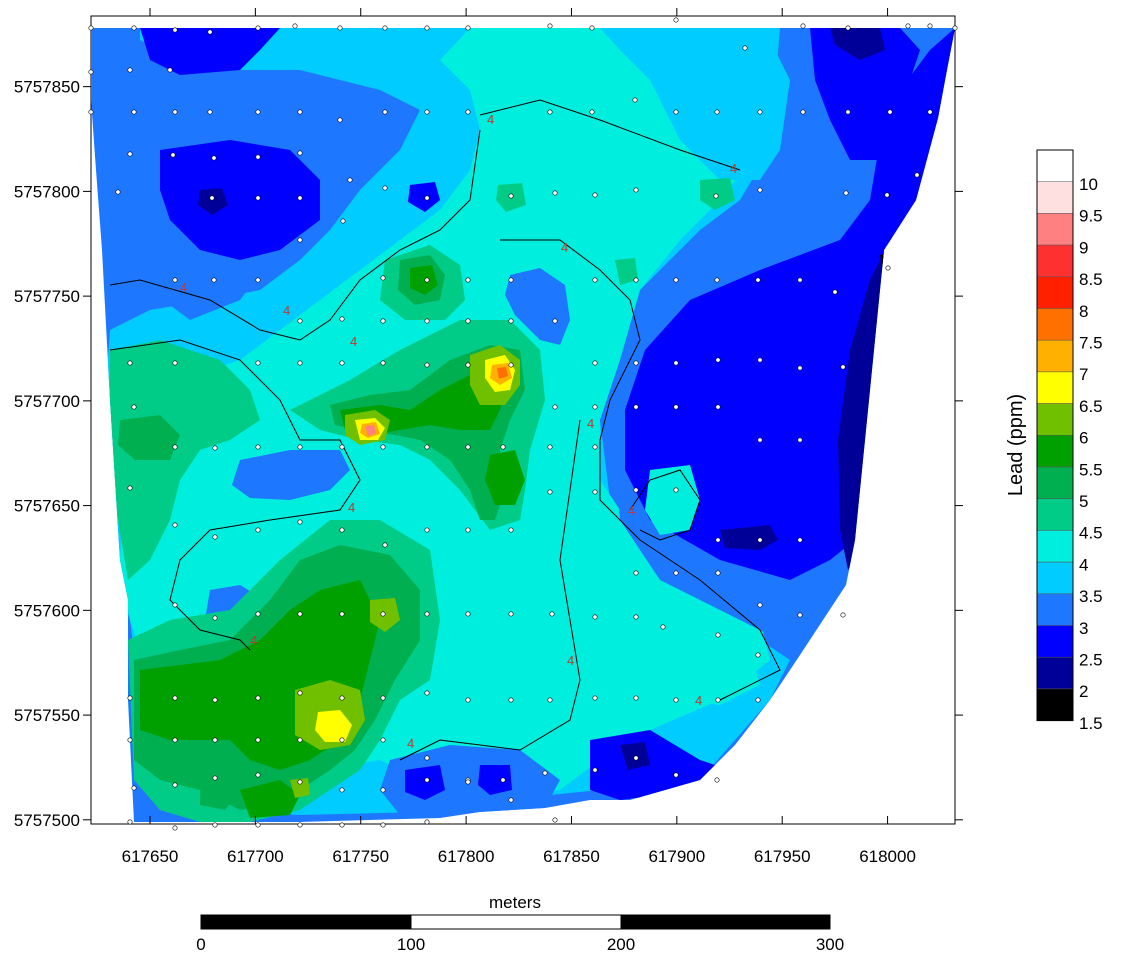 Image resolution: width=1124 pixels, height=957 pixels. I want to click on scale-bar-segment, so click(516, 922).